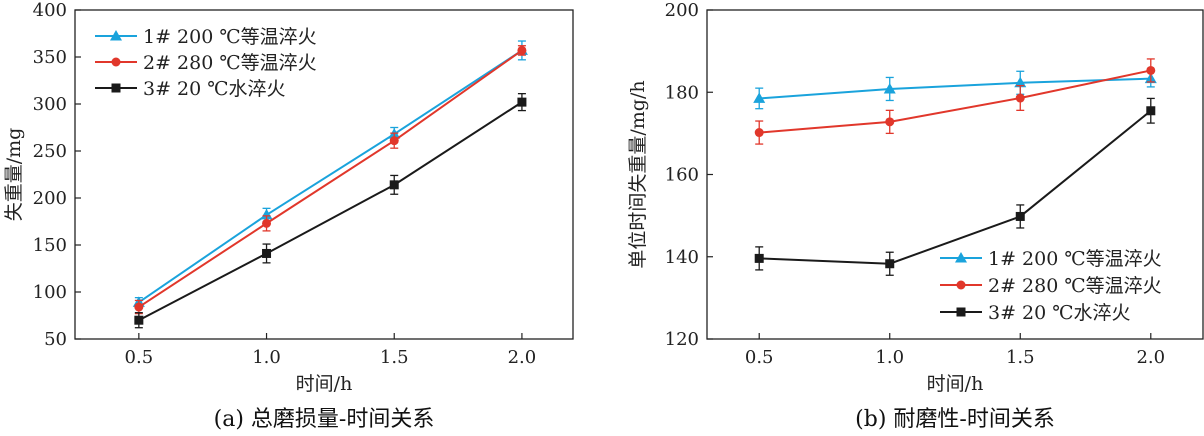  Describe the element at coordinates (50, 10) in the screenshot. I see `y-tick-label: 400` at that location.